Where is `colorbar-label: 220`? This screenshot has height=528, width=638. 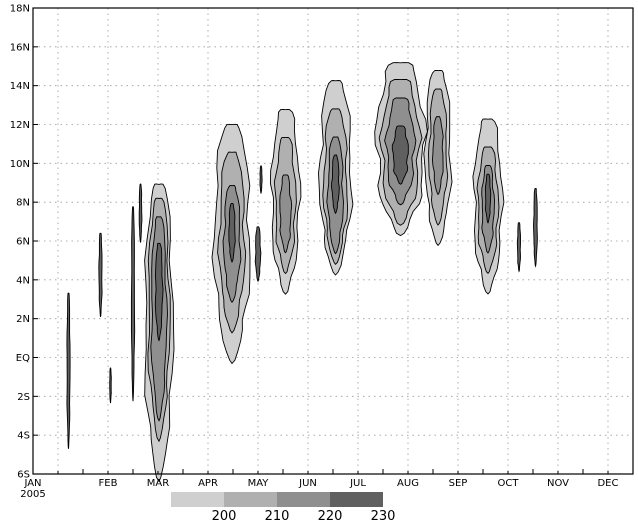 colorbar-label: 220 is located at coordinates (330, 516).